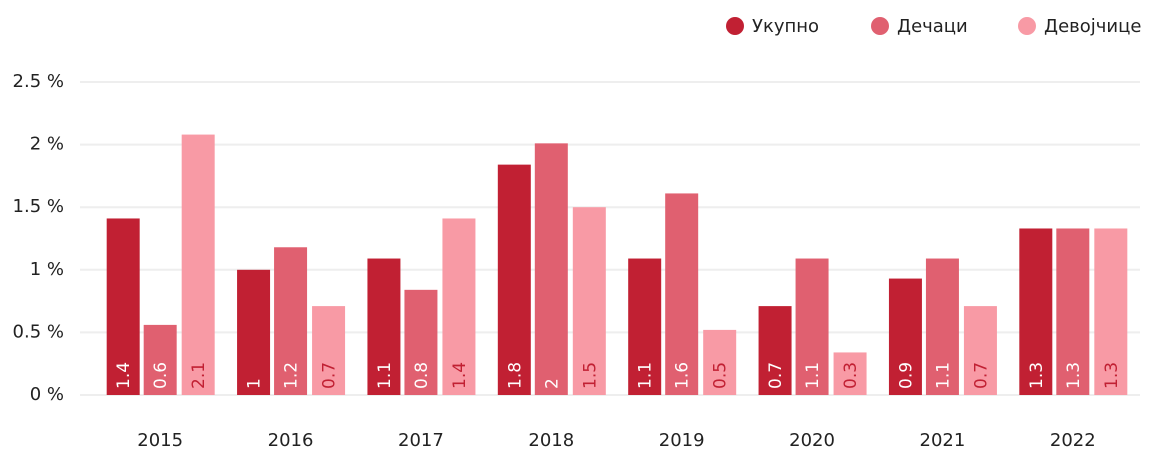 This screenshot has width=1155, height=450. What do you see at coordinates (47, 144) in the screenshot?
I see `y-tick-label: 2 %` at bounding box center [47, 144].